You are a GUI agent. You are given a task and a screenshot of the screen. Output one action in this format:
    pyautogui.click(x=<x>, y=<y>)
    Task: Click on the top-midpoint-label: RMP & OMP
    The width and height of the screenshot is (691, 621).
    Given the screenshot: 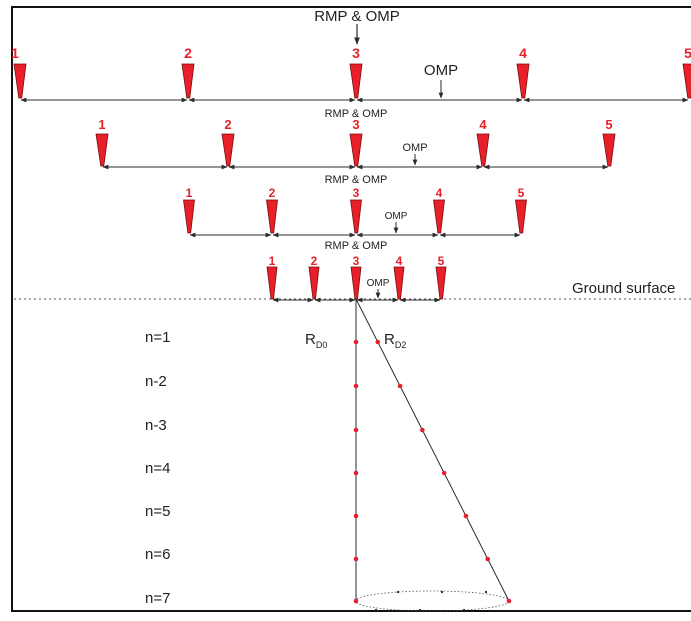 What is the action you would take?
    pyautogui.click(x=357, y=16)
    